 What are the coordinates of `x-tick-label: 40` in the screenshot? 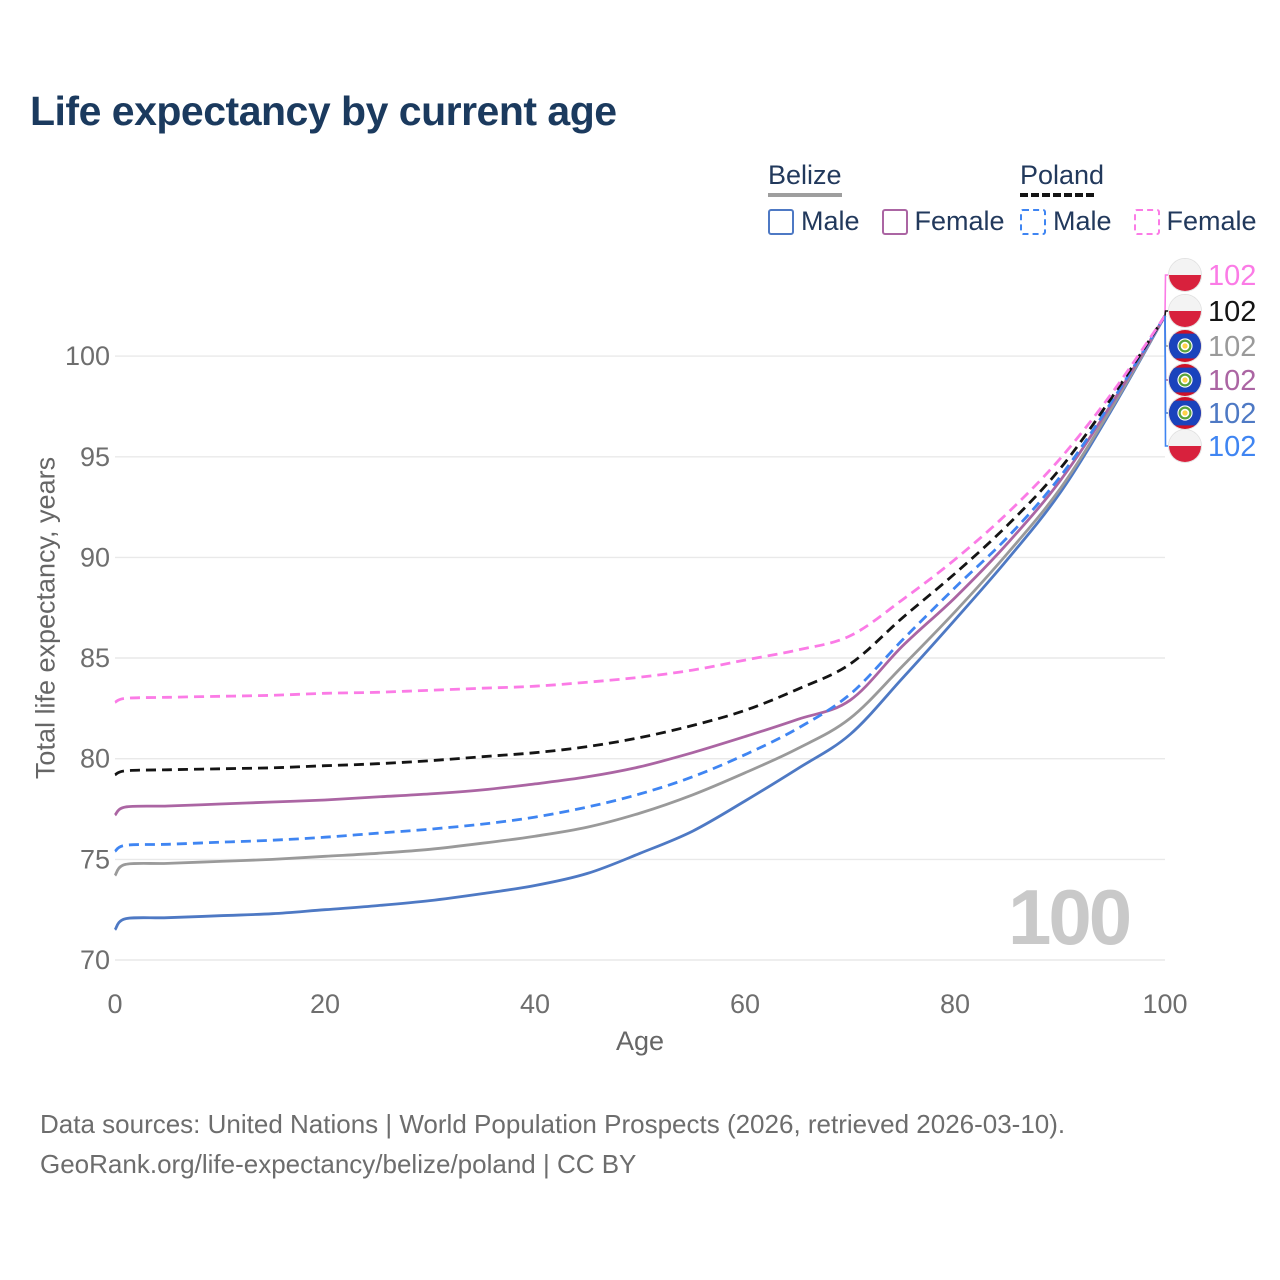 It's located at (535, 1004).